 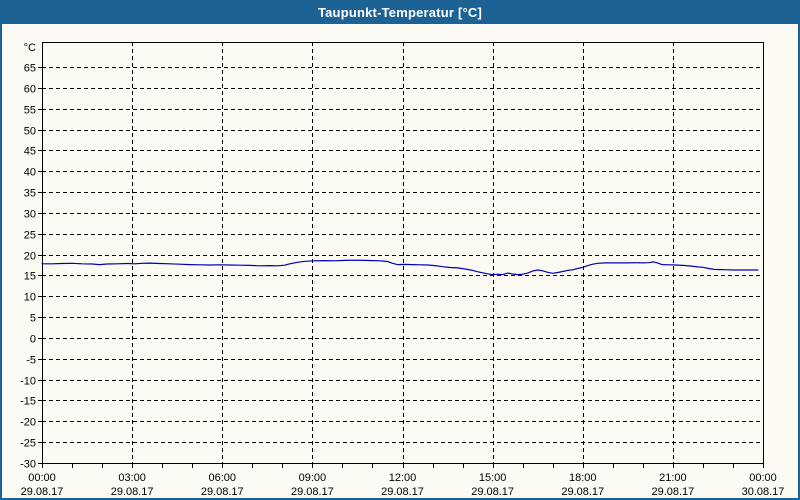 What do you see at coordinates (30, 277) in the screenshot?
I see `y-tick-label: 15` at bounding box center [30, 277].